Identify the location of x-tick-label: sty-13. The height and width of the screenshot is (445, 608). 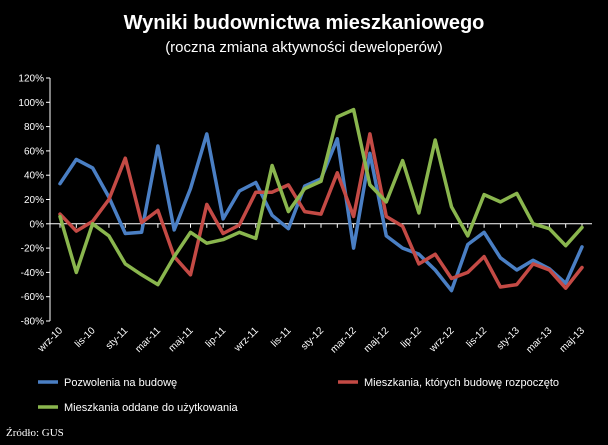
(508, 338).